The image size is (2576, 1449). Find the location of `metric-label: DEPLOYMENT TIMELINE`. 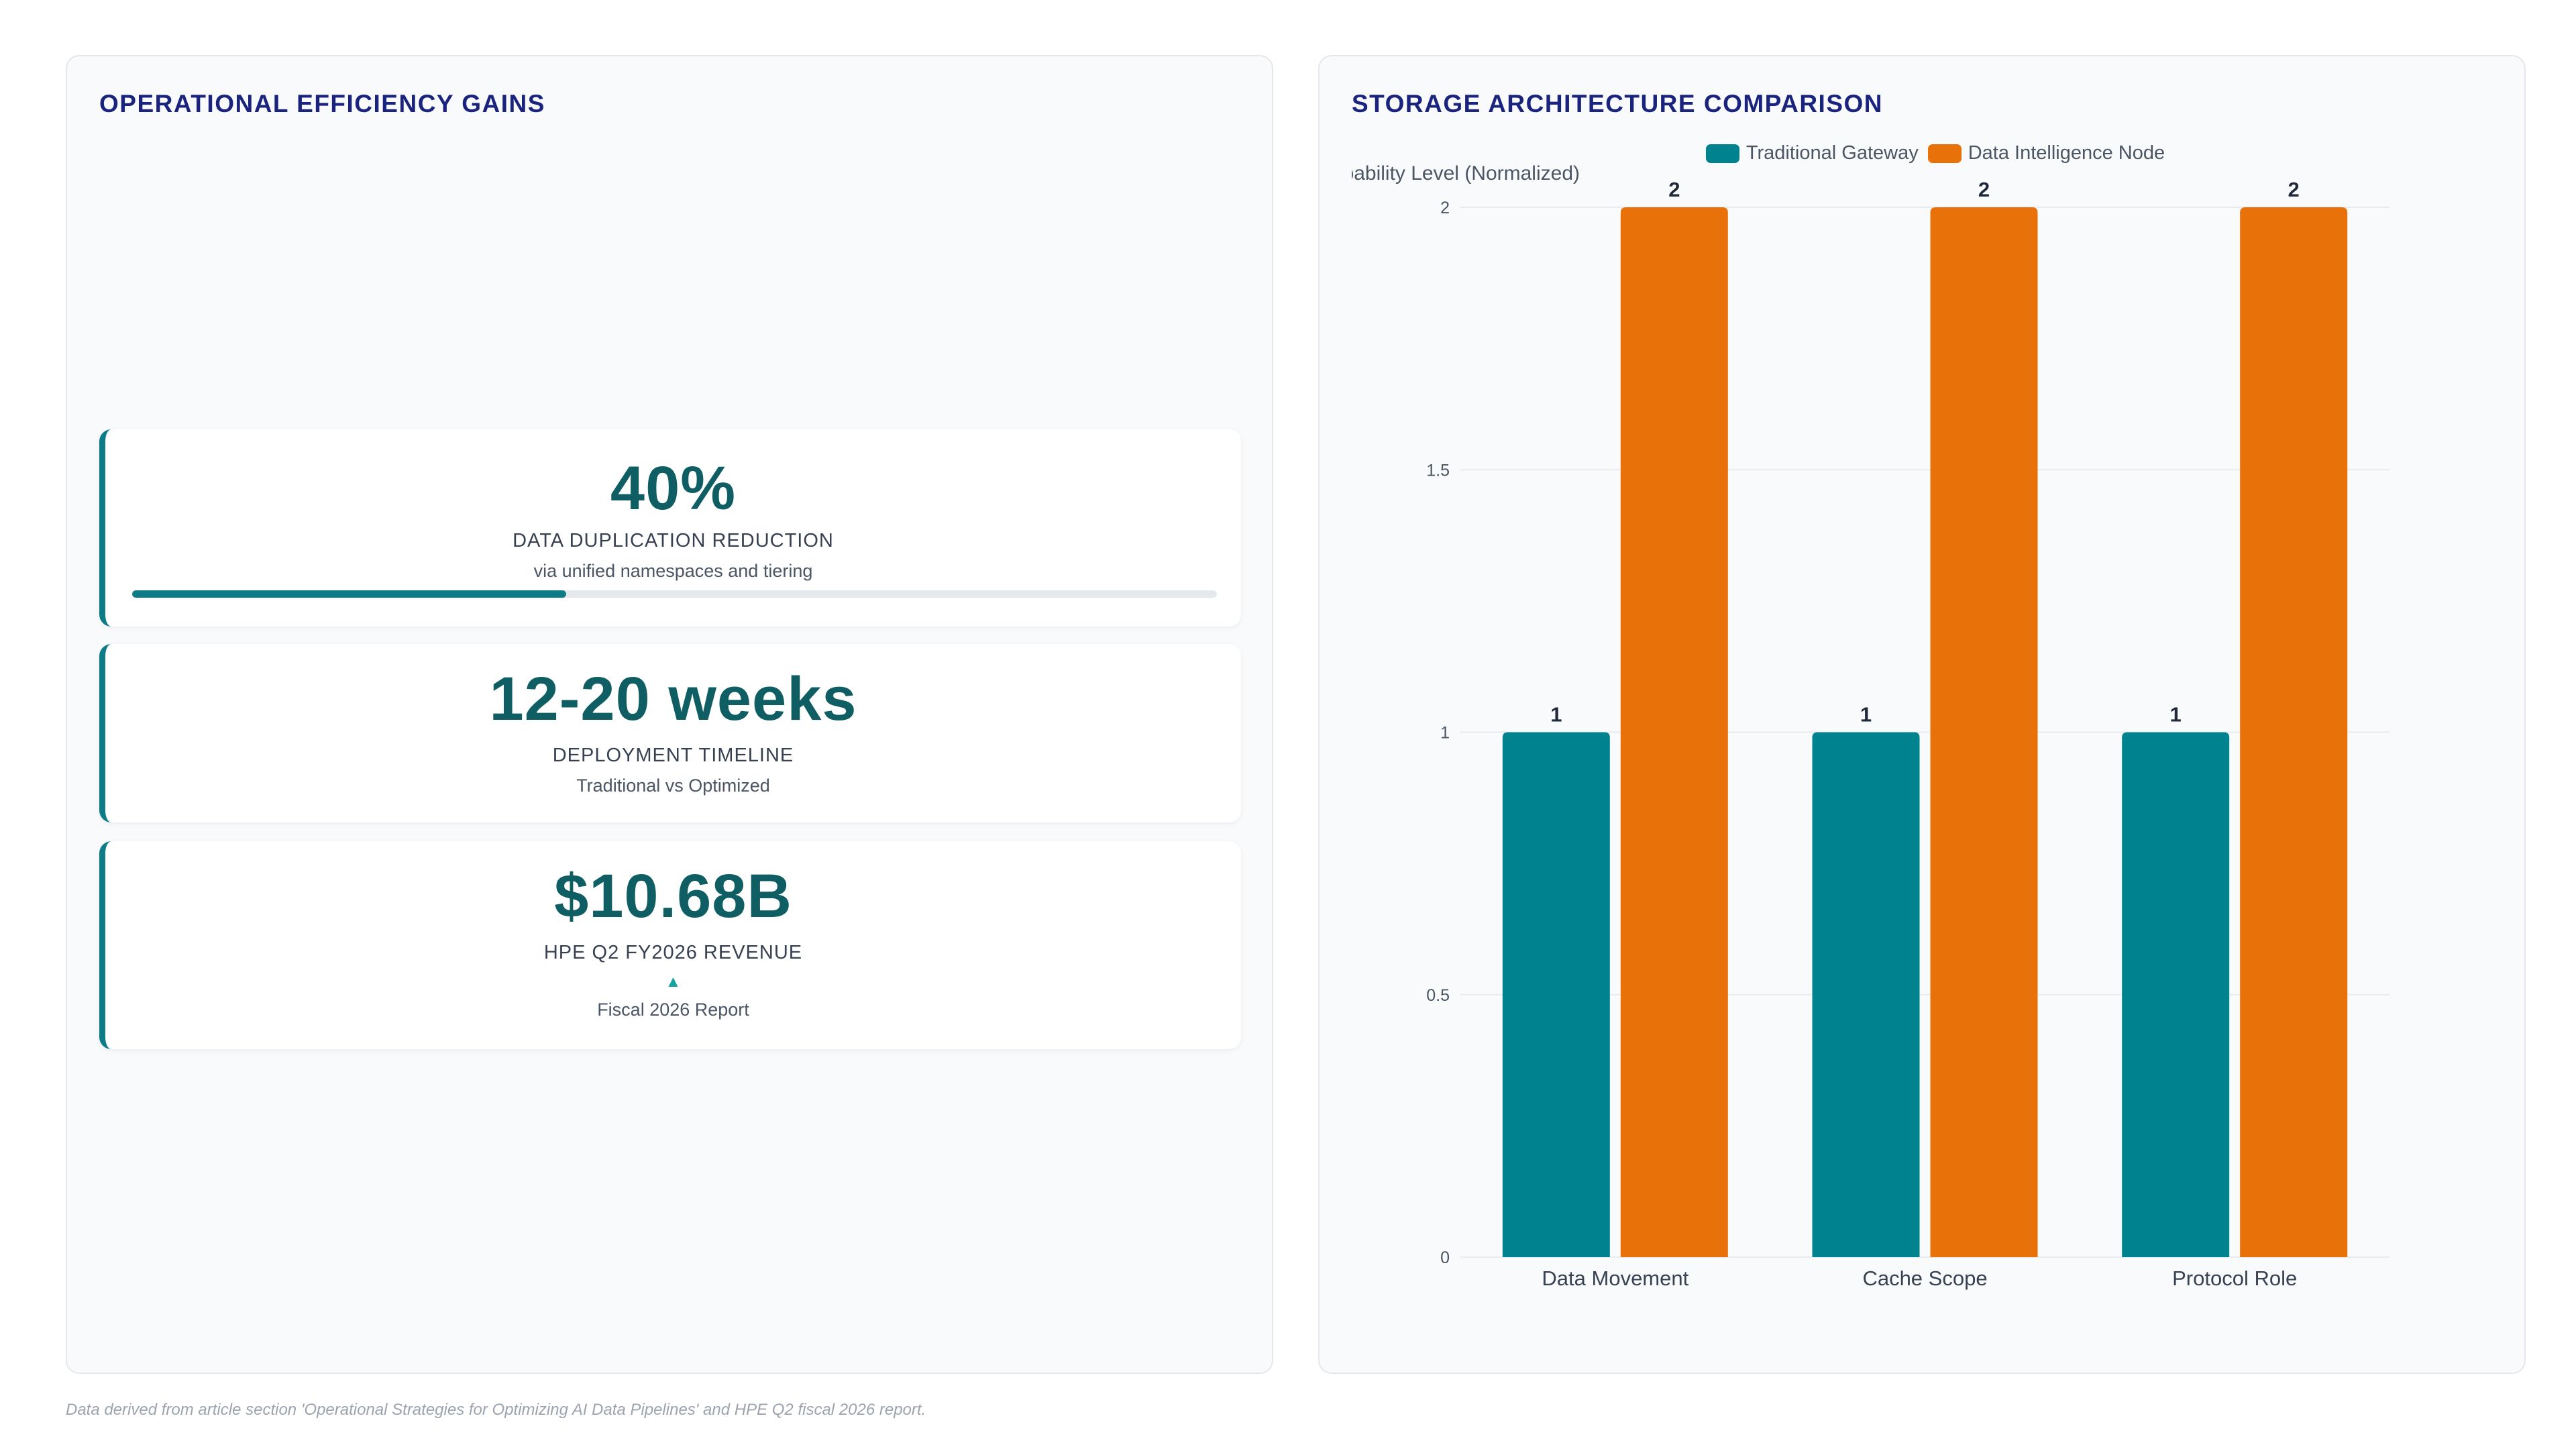

metric-label: DEPLOYMENT TIMELINE is located at coordinates (673, 755).